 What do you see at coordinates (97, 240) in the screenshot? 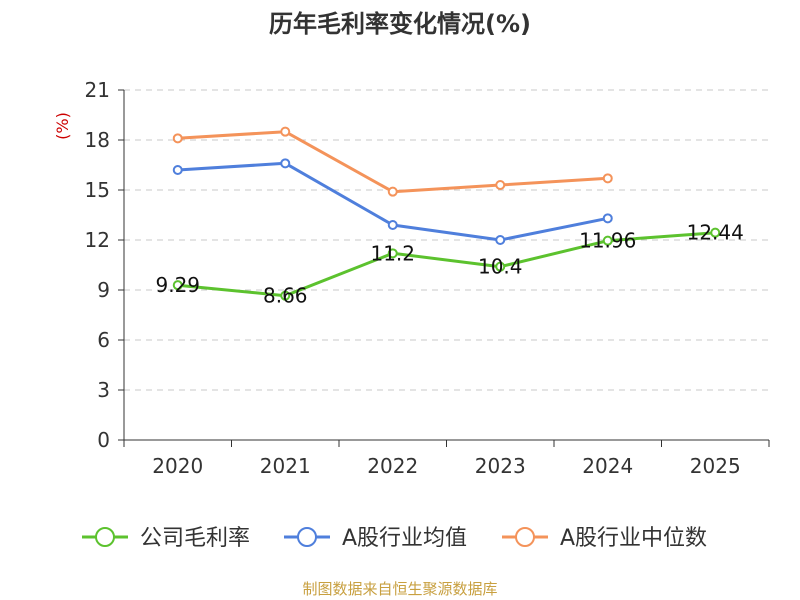
I see `y-tick-label: 12` at bounding box center [97, 240].